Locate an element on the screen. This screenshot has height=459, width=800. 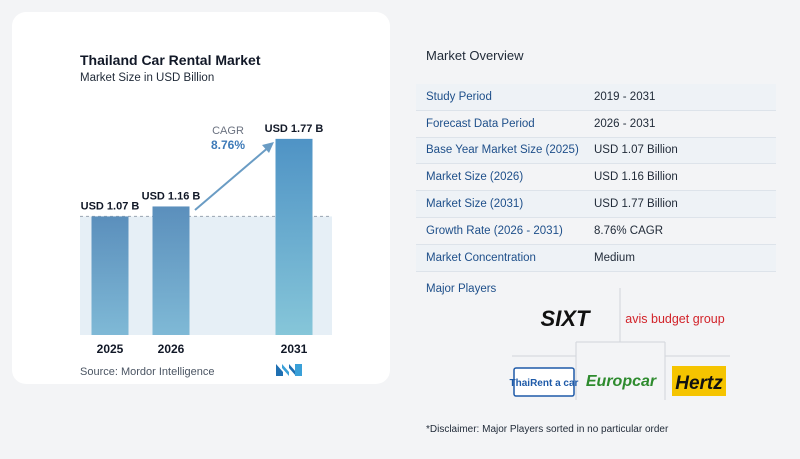
overview-value: 2026 - 2031 is located at coordinates (625, 123).